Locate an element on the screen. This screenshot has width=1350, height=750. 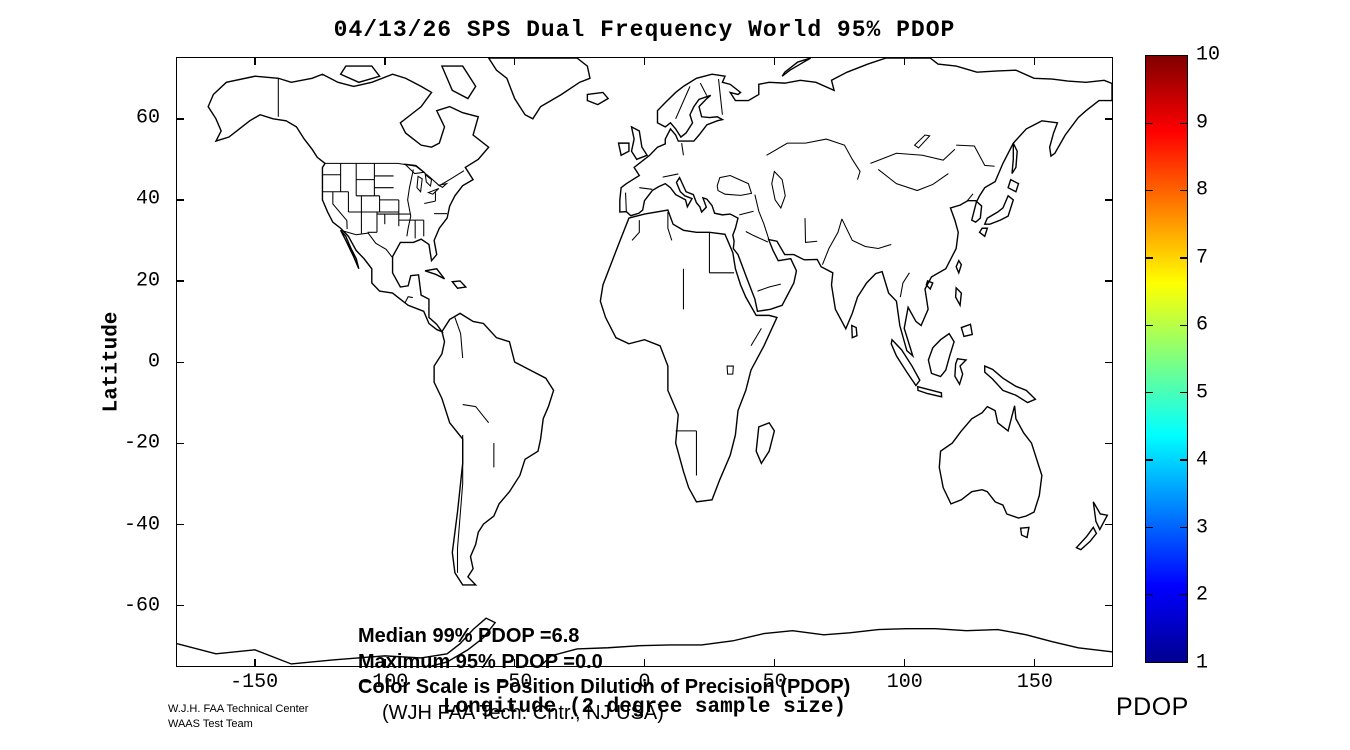
y-tick-label: 0 is located at coordinates (153, 362).